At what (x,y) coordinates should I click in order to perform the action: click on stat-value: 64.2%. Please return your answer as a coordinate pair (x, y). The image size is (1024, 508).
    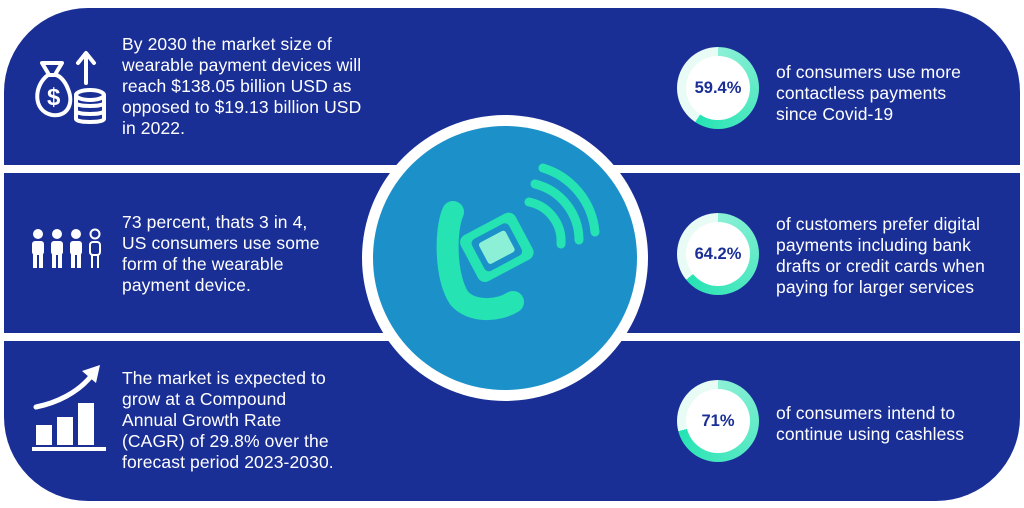
    Looking at the image, I should click on (718, 254).